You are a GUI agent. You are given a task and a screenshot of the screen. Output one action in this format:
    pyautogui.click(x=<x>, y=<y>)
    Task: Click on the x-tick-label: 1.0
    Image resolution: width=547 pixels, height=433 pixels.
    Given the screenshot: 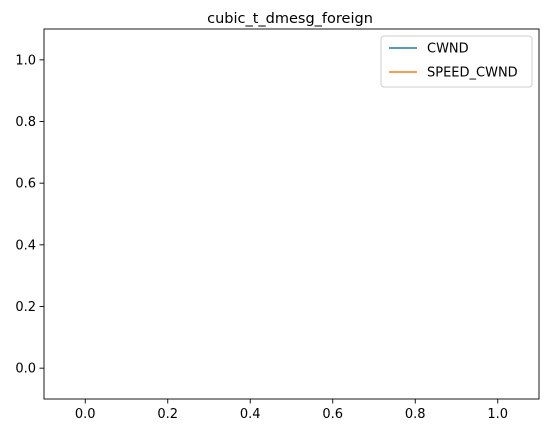 What is the action you would take?
    pyautogui.click(x=497, y=414)
    